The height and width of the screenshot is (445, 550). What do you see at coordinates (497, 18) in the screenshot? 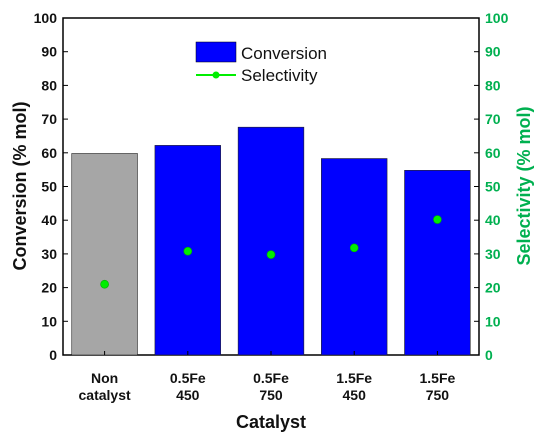
I see `right-tick-label: 100` at bounding box center [497, 18].